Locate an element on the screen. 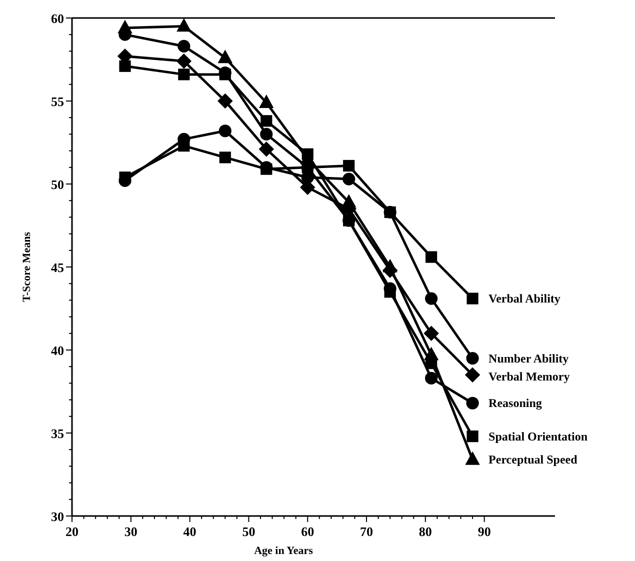 The width and height of the screenshot is (635, 561). y-tick-label: 35 is located at coordinates (57, 433).